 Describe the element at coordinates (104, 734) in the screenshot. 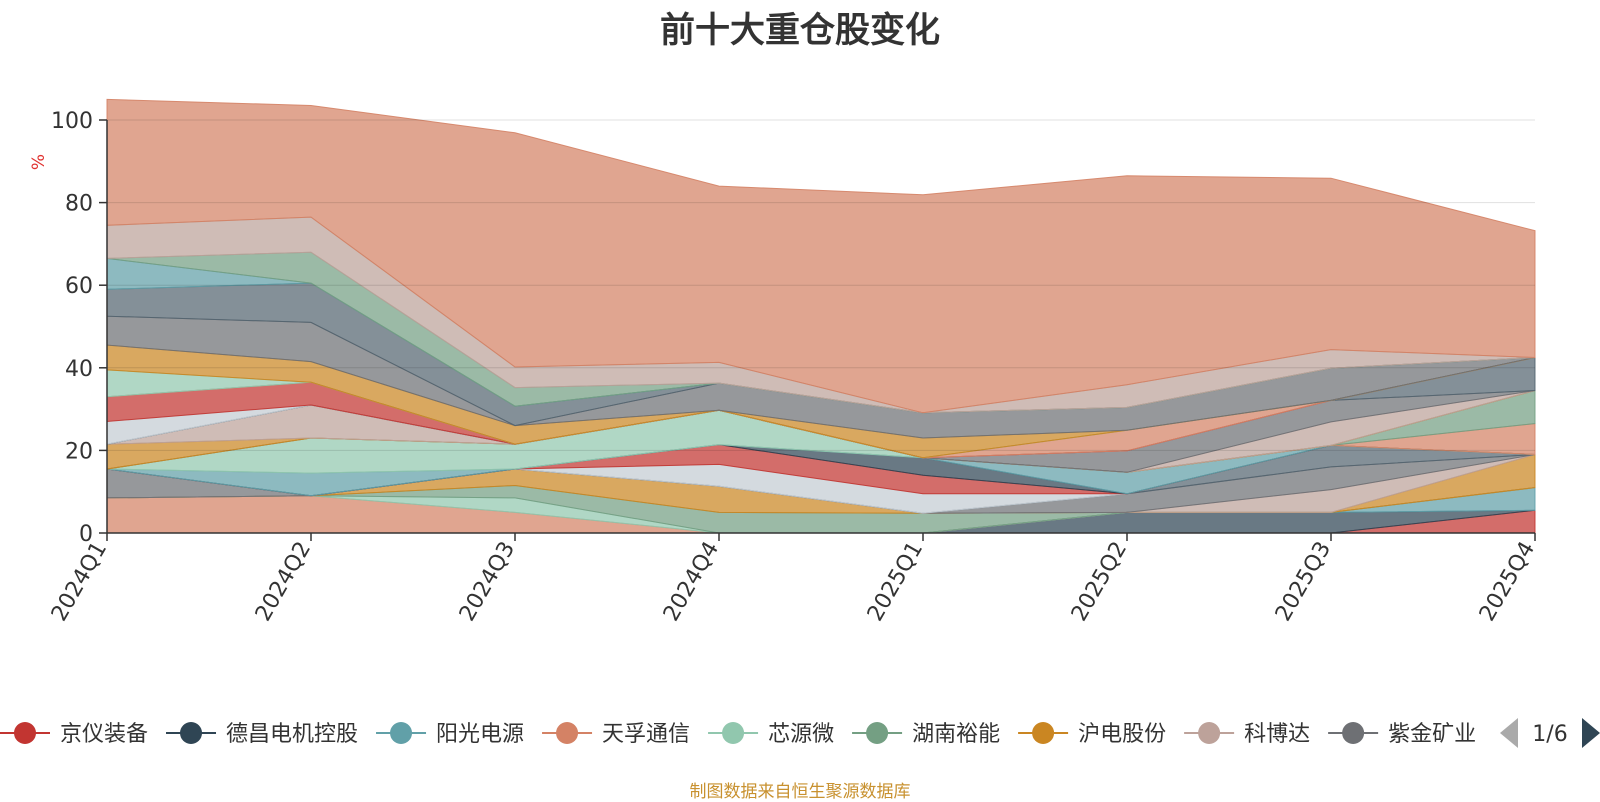

I see `legend-label: 京仪装备` at that location.